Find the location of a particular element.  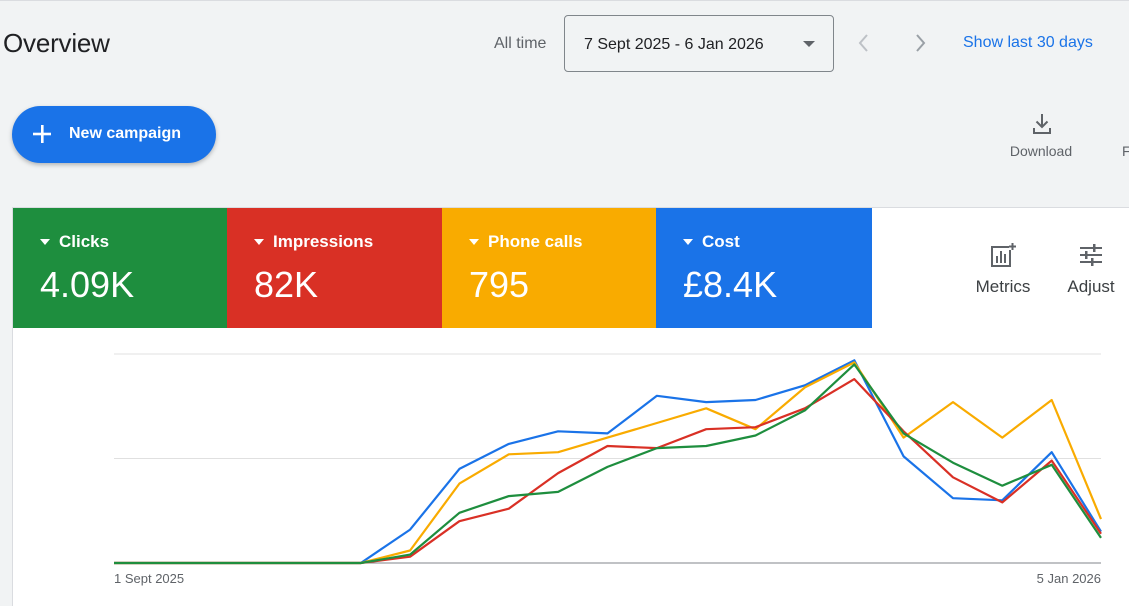

new-campaign-button: New campaign is located at coordinates (114, 134).